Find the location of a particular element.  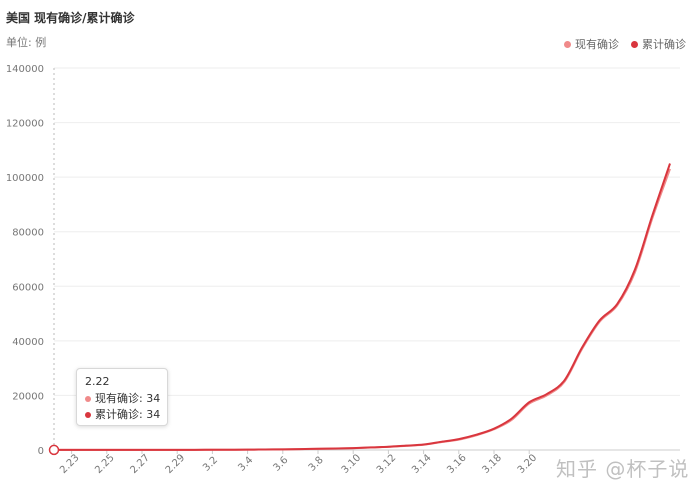

x-tick-label: 3.2 is located at coordinates (210, 464).